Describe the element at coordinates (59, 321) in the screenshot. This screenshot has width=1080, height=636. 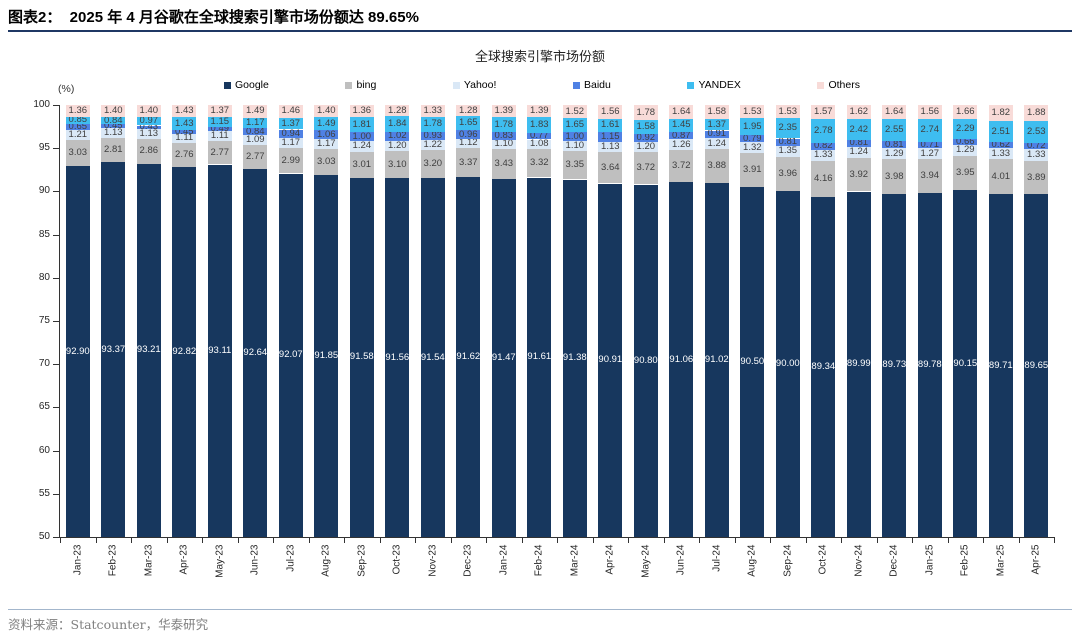
I see `y-axis-line` at that location.